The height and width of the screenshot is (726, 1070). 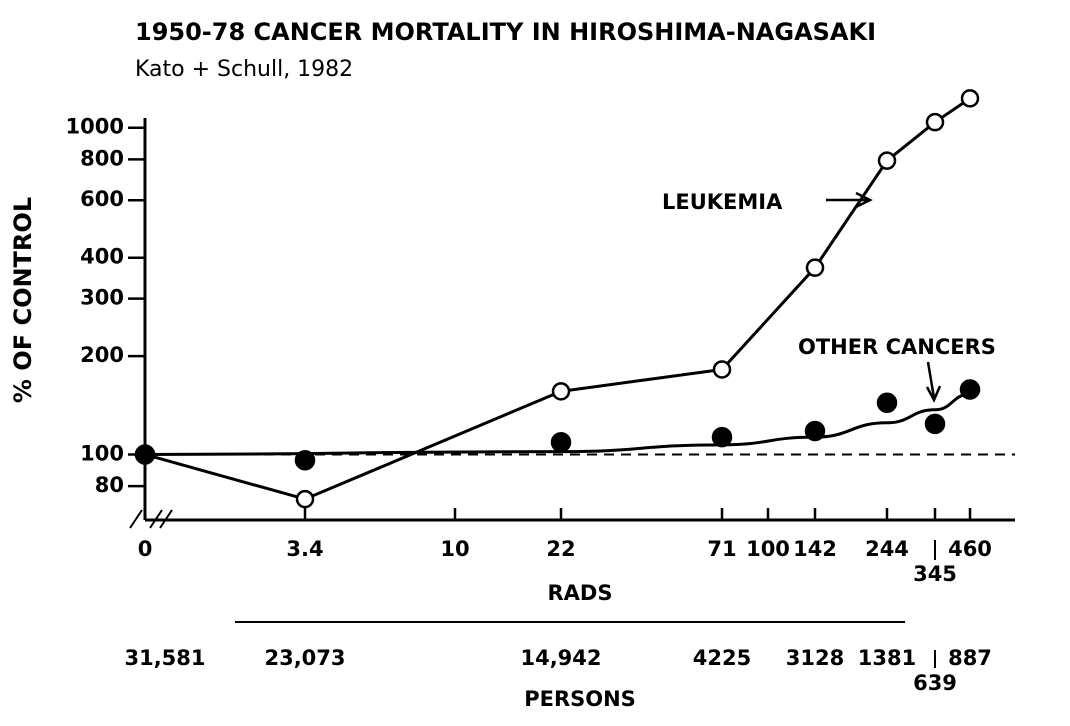 What do you see at coordinates (935, 683) in the screenshot?
I see `persons-count: 639` at bounding box center [935, 683].